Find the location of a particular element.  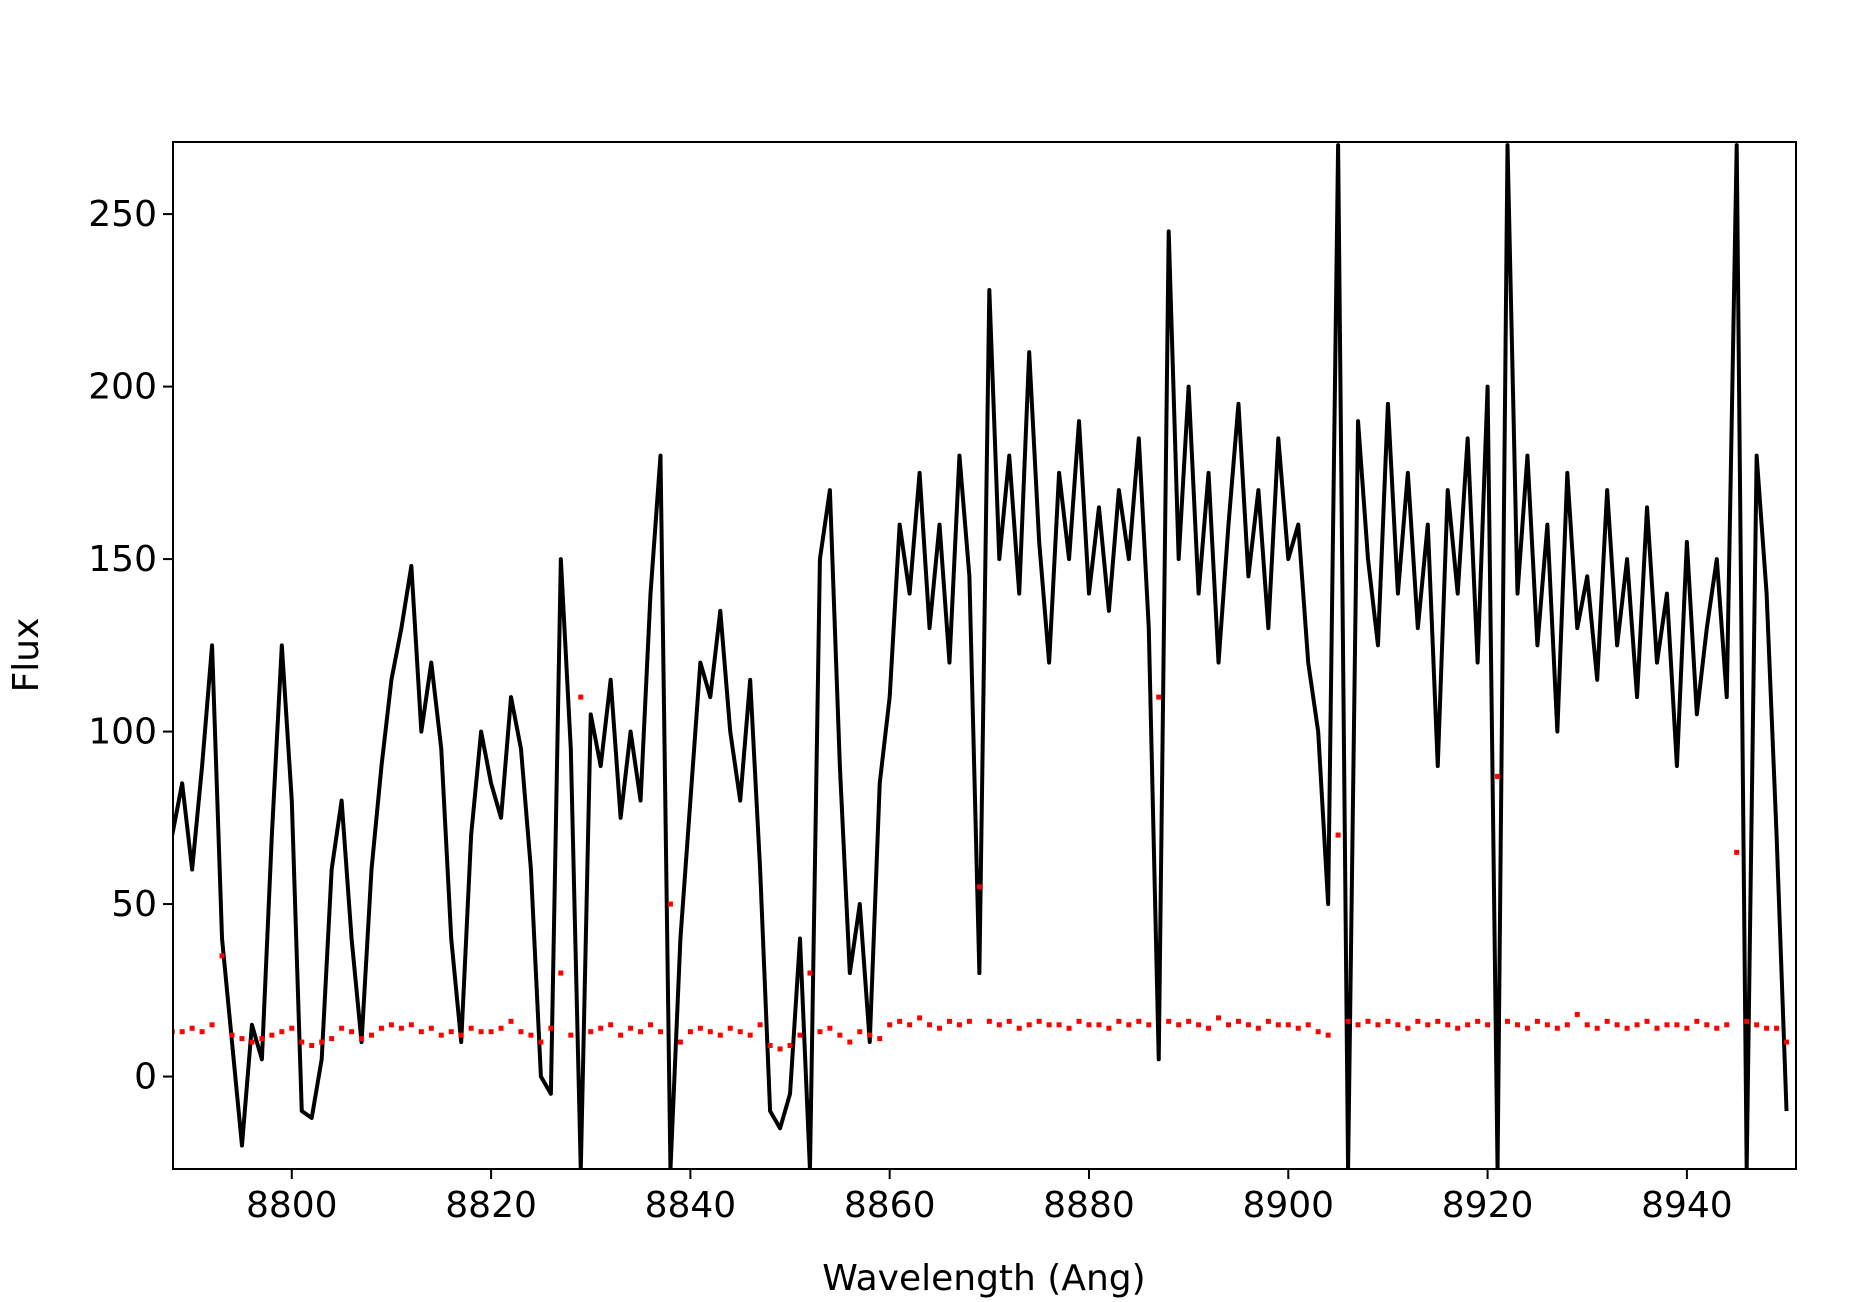

x-tick-label: 8840 is located at coordinates (691, 1205).